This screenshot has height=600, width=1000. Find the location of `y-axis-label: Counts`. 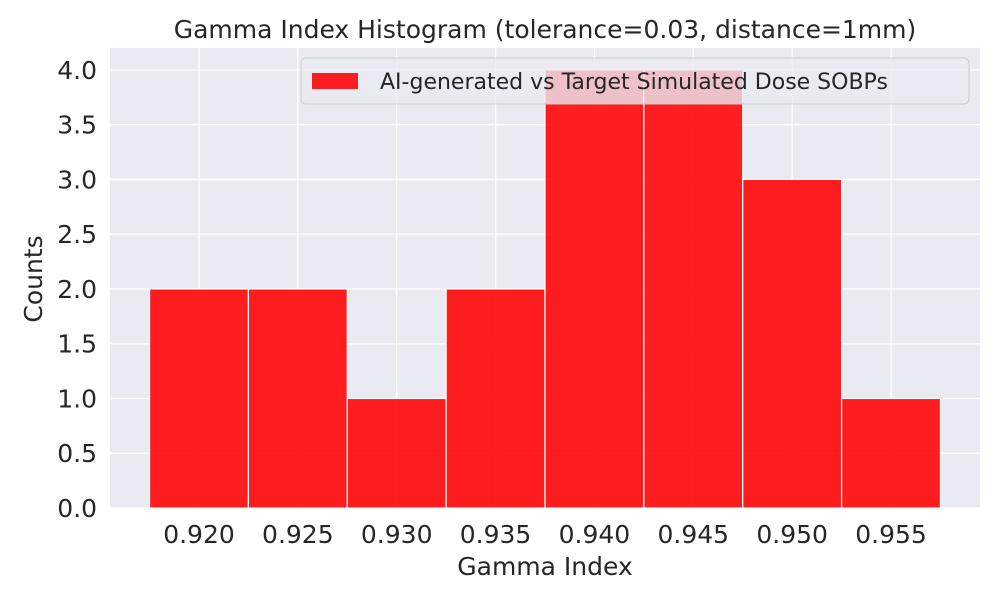

y-axis-label: Counts is located at coordinates (33, 278).